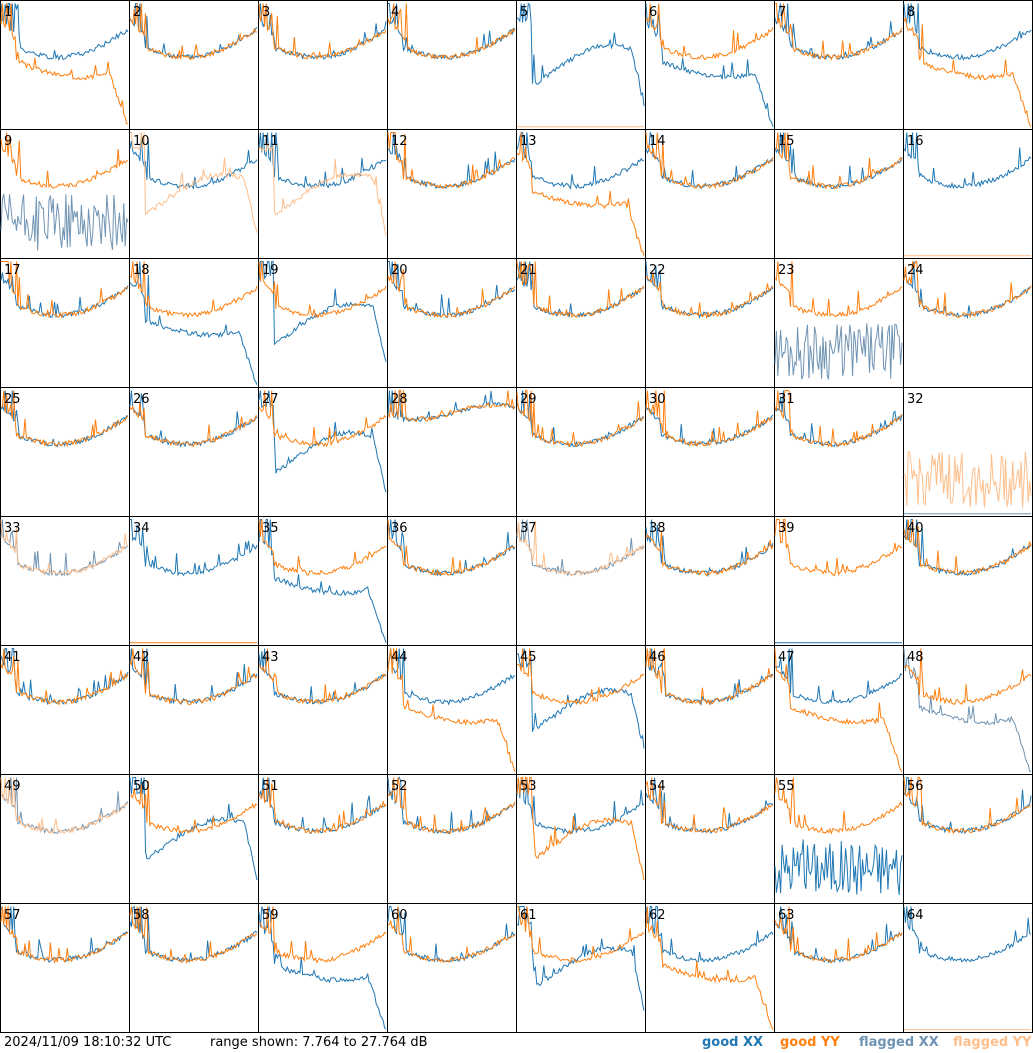  What do you see at coordinates (194, 452) in the screenshot?
I see `panel-26: 26` at bounding box center [194, 452].